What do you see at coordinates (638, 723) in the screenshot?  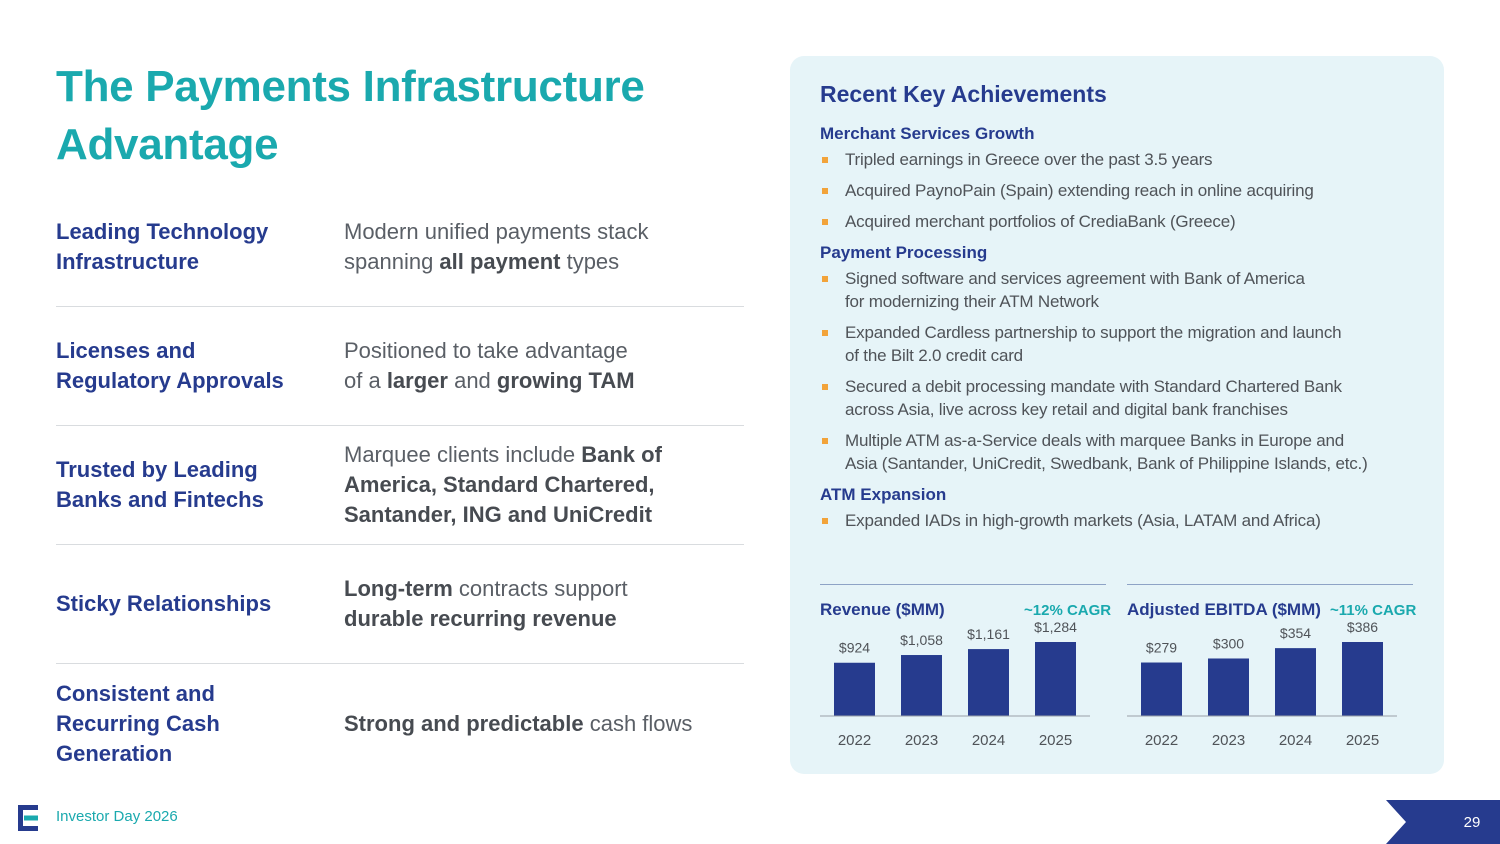 I see `description-text: cash flows` at bounding box center [638, 723].